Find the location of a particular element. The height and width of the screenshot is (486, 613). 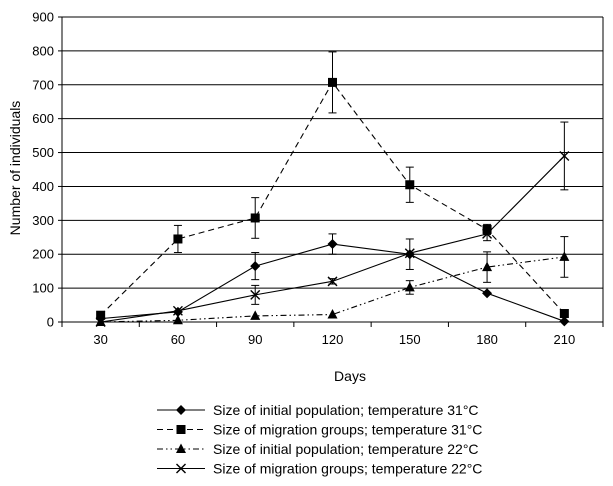

y-tick-label: 900 is located at coordinates (43, 17).